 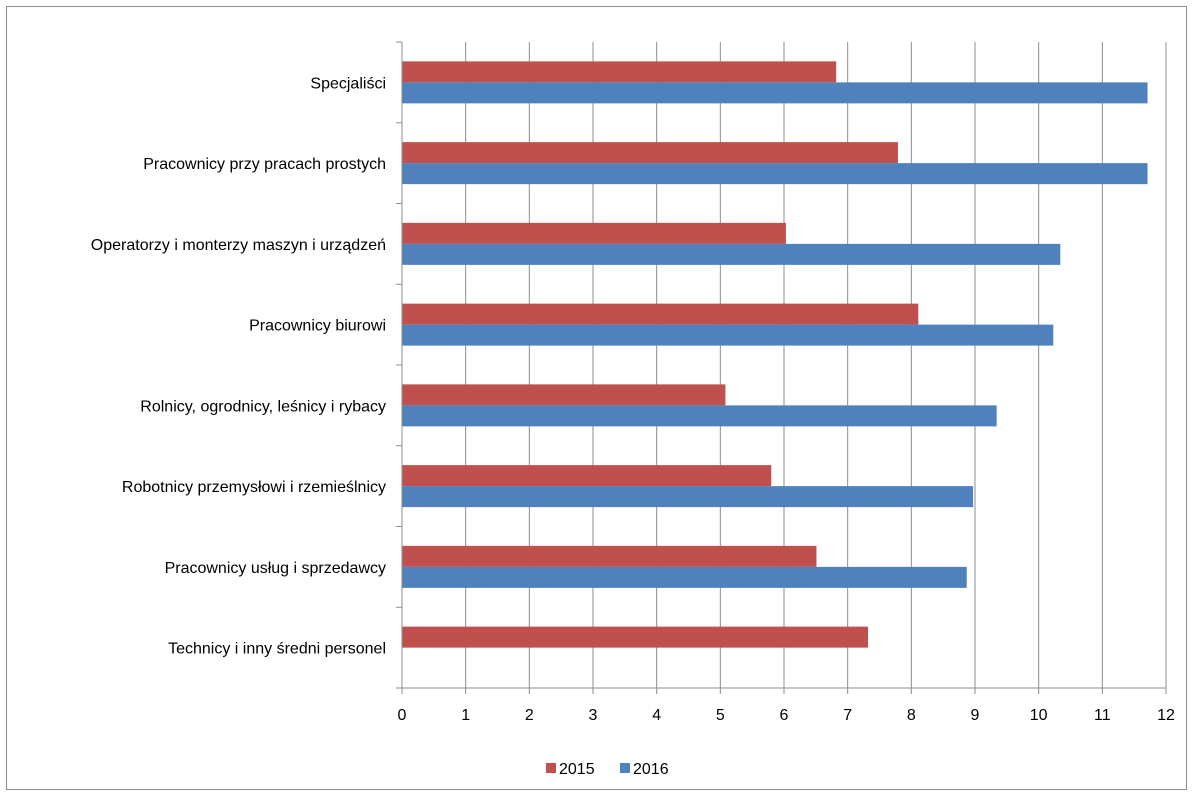 What do you see at coordinates (656, 715) in the screenshot?
I see `x-tick-label: 4` at bounding box center [656, 715].